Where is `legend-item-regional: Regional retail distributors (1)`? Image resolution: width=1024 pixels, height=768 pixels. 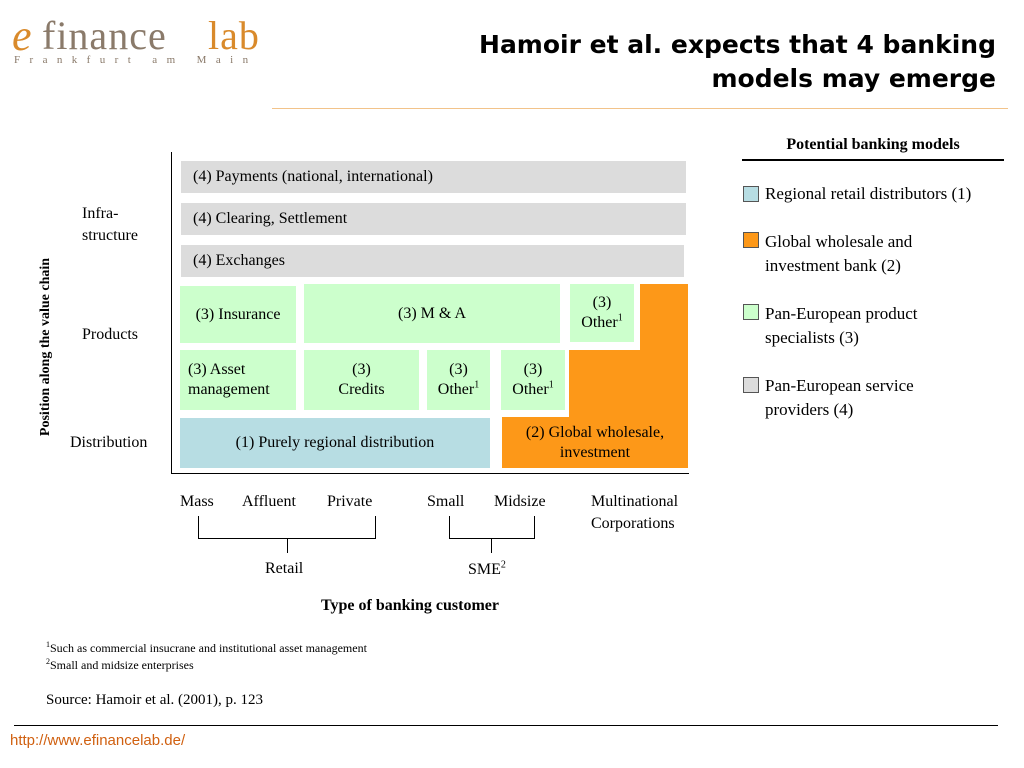 legend-item-regional: Regional retail distributors (1) is located at coordinates (868, 193).